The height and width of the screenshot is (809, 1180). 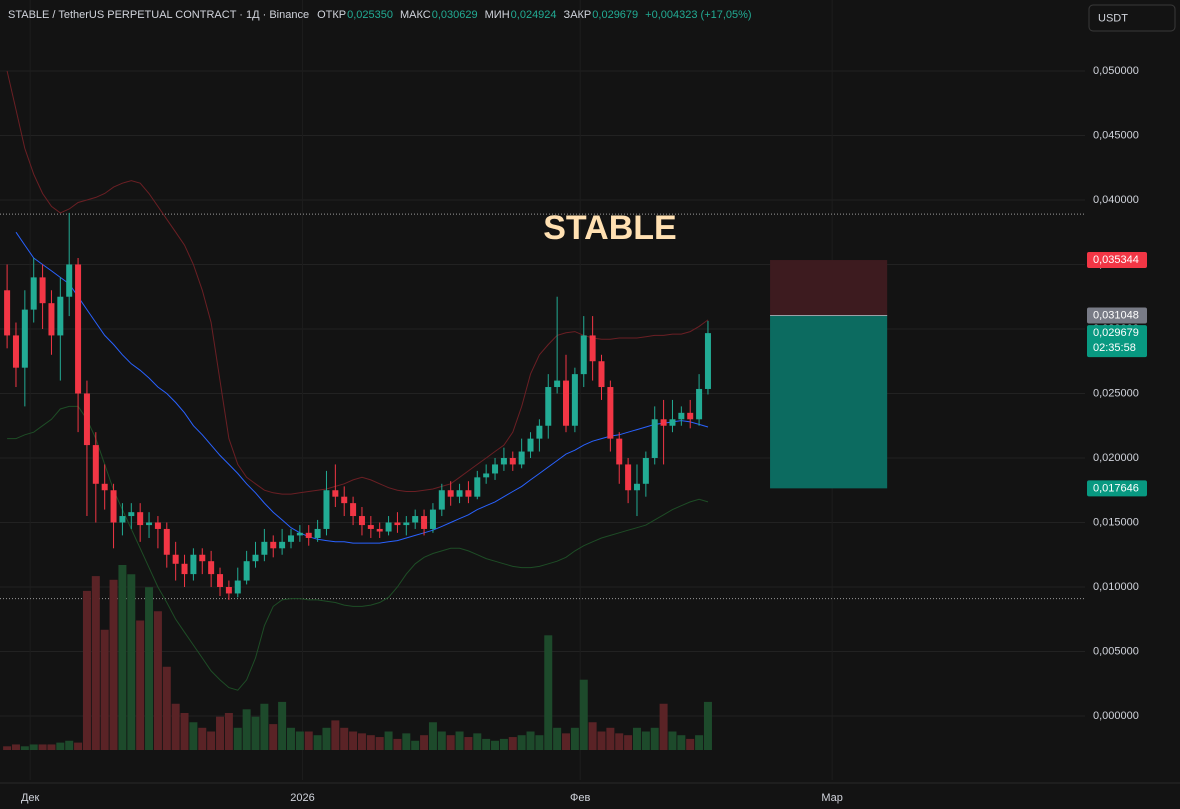 I want to click on price-tag-label: 0,029679, so click(x=1116, y=333).